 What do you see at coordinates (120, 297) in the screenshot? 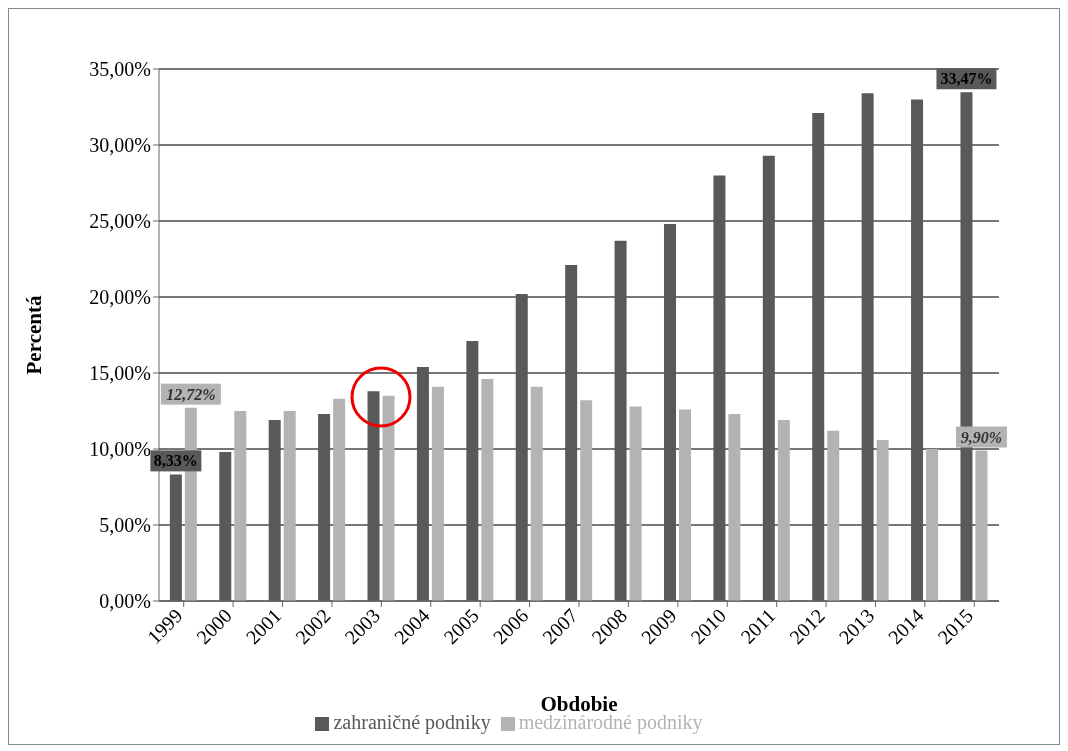
I see `y-tick-label: 20,00%` at bounding box center [120, 297].